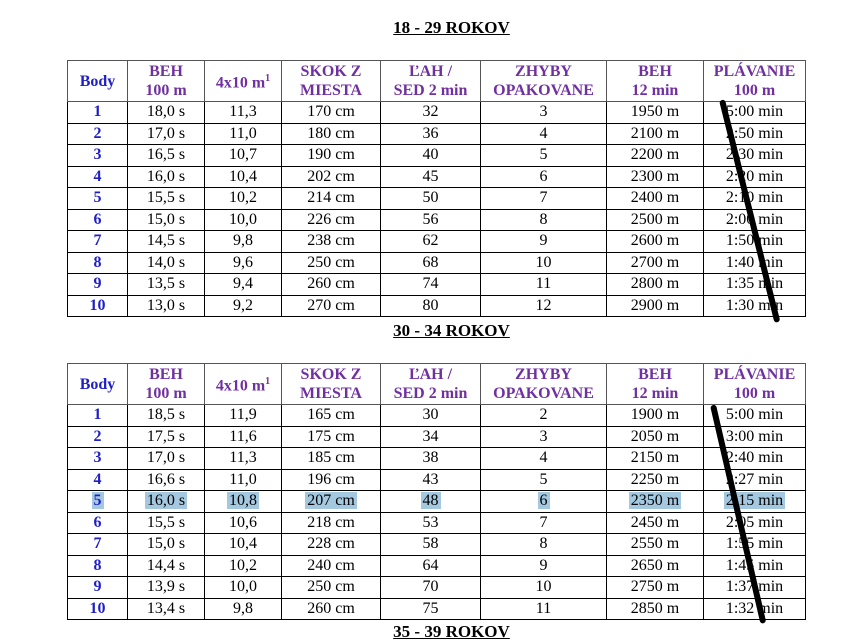 This screenshot has width=862, height=642. What do you see at coordinates (243, 608) in the screenshot?
I see `cell-value: 9,8` at bounding box center [243, 608].